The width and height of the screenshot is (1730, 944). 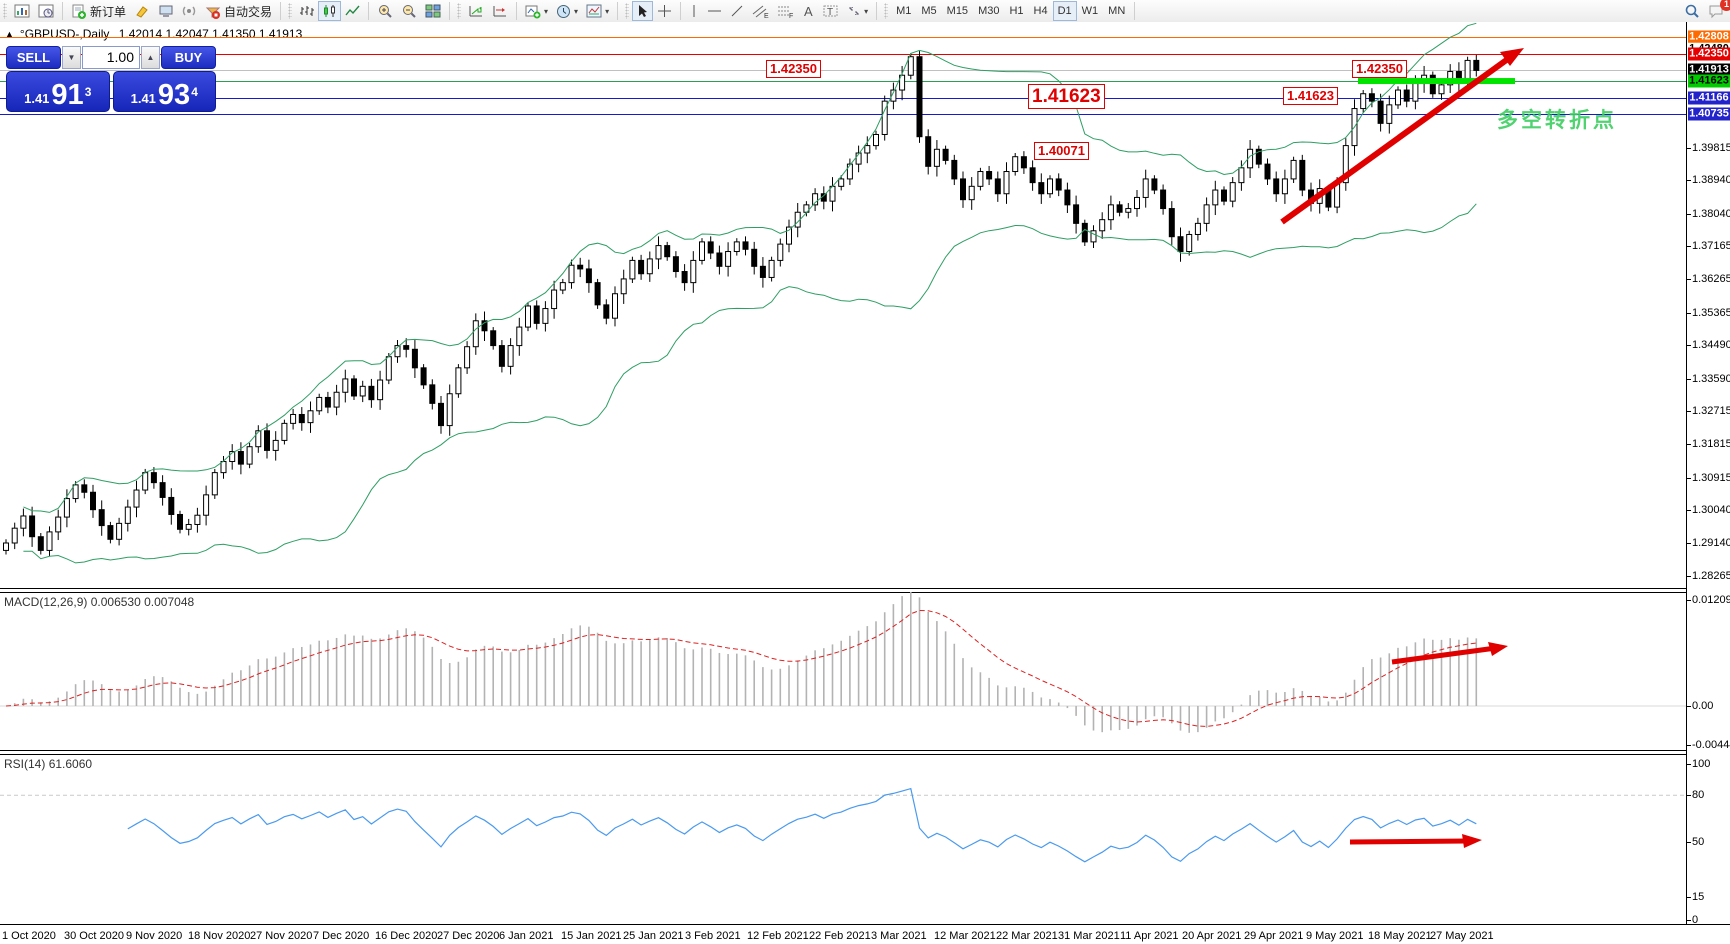 What do you see at coordinates (306, 11) in the screenshot?
I see `bar-chart-icon` at bounding box center [306, 11].